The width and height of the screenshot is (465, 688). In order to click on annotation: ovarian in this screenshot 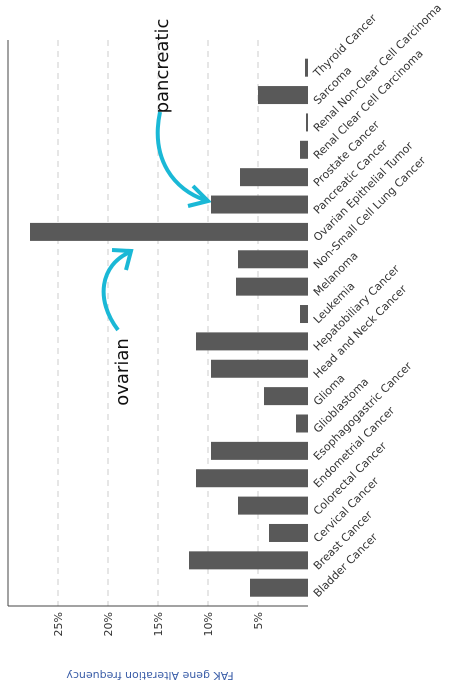, I will do `click(122, 372)`.